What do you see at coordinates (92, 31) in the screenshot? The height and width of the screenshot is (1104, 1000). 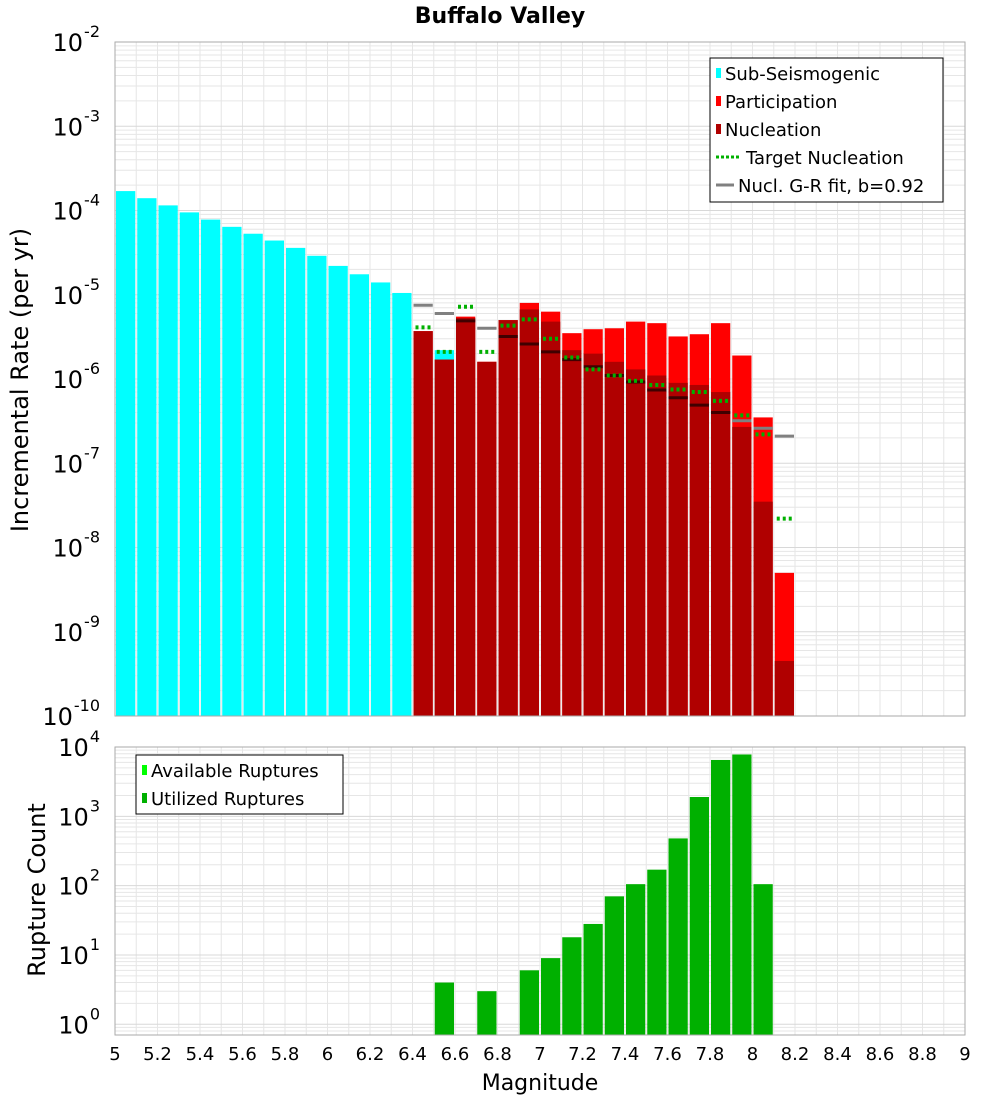 I see `y-tick-exponent: -2` at bounding box center [92, 31].